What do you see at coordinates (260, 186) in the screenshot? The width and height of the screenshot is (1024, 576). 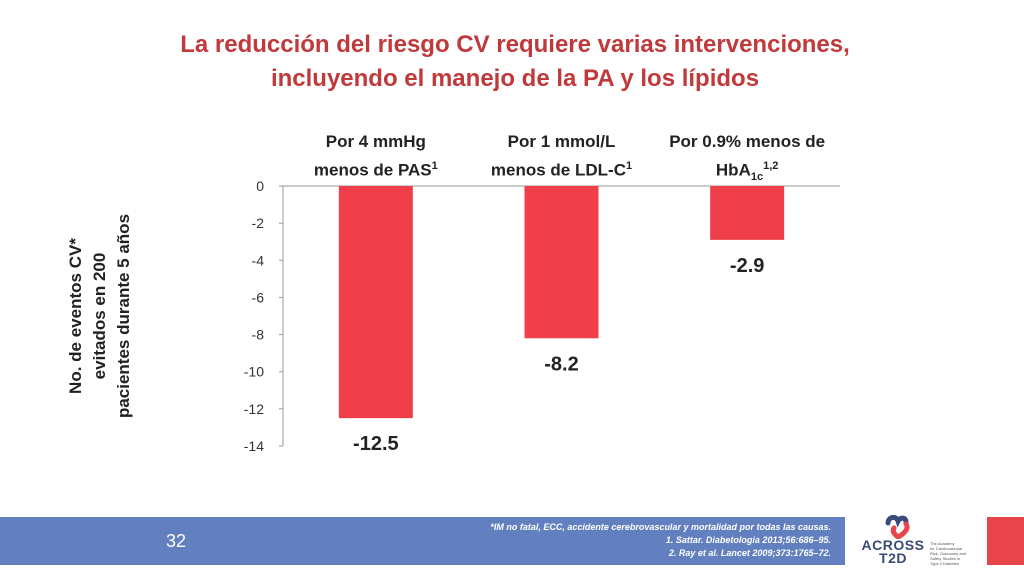 I see `y-tick-label: 0` at bounding box center [260, 186].